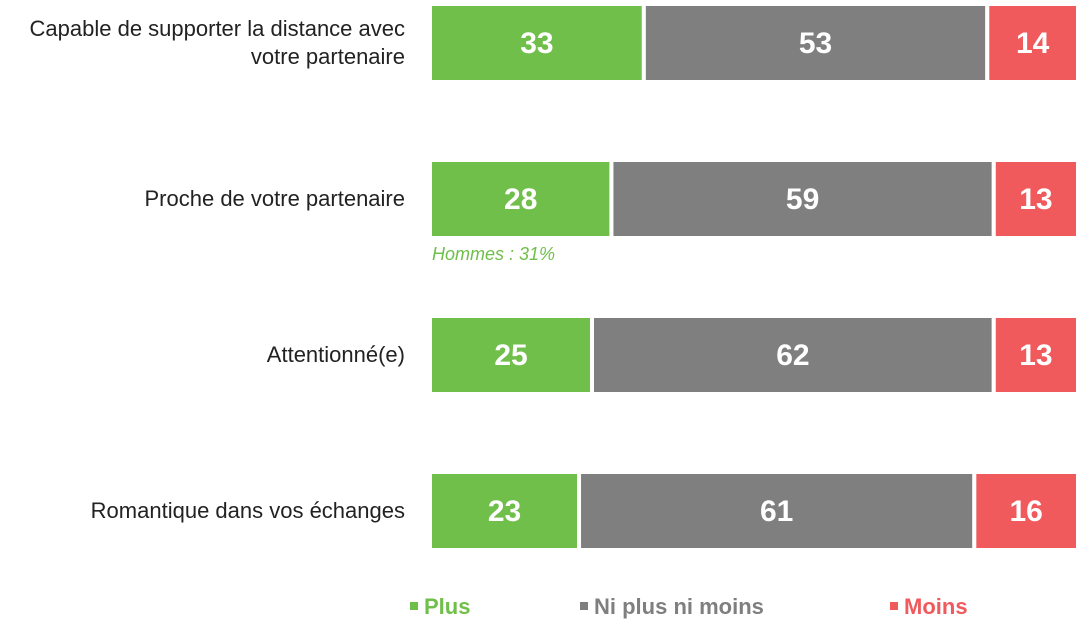  What do you see at coordinates (335, 354) in the screenshot?
I see `category-label: Attentionné(e)` at bounding box center [335, 354].